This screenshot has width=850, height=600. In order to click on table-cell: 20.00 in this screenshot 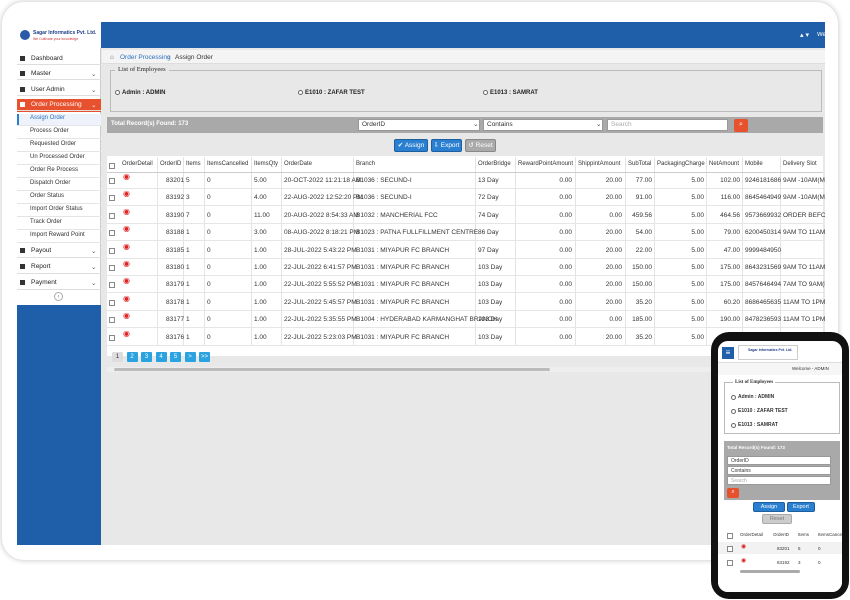, I will do `click(613, 198)`.